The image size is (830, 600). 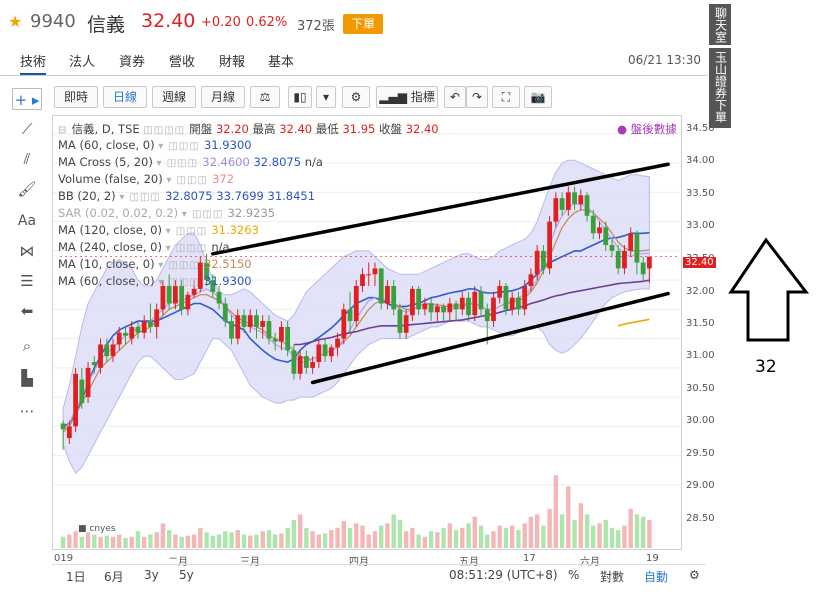 What do you see at coordinates (379, 575) in the screenshot?
I see `bottom-bar: 1日 6月 3y 5y 08:51:29 (UTC+8) % 對數 自動 ⚙` at bounding box center [379, 575].